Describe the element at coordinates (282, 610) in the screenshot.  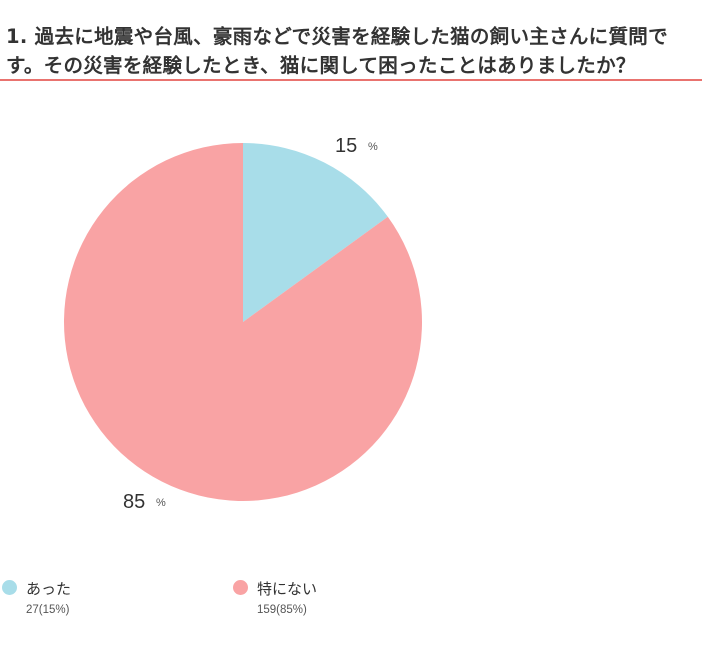
I see `legend-count-2: 159(85%)` at that location.